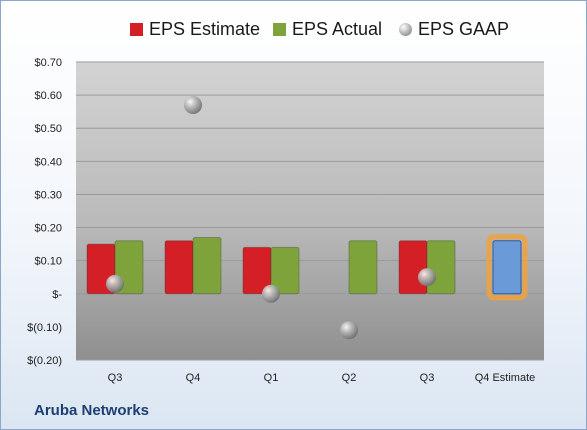 This screenshot has height=430, width=587. What do you see at coordinates (48, 195) in the screenshot?
I see `y-tick-label-4: $0.30` at bounding box center [48, 195].